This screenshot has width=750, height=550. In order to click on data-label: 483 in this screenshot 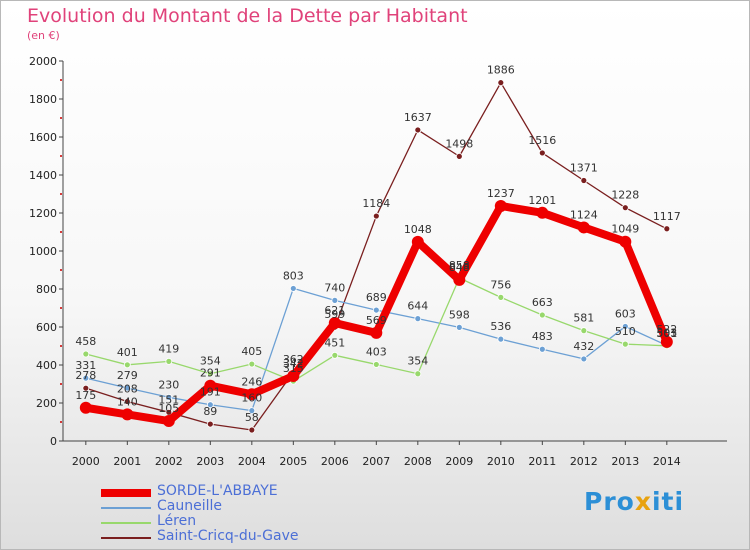, I will do `click(542, 336)`.